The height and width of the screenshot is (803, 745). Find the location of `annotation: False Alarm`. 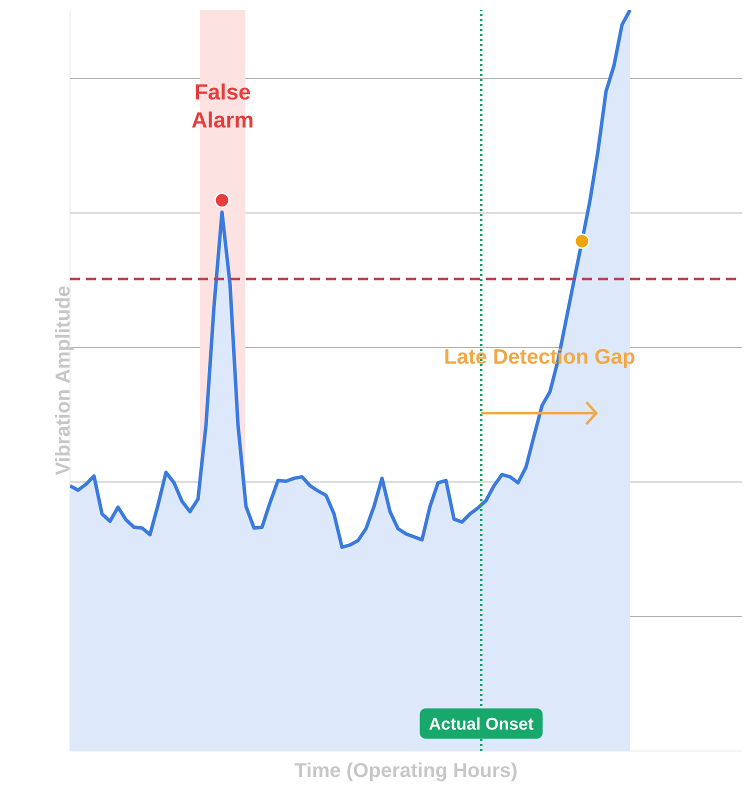

annotation: False Alarm is located at coordinates (222, 106).